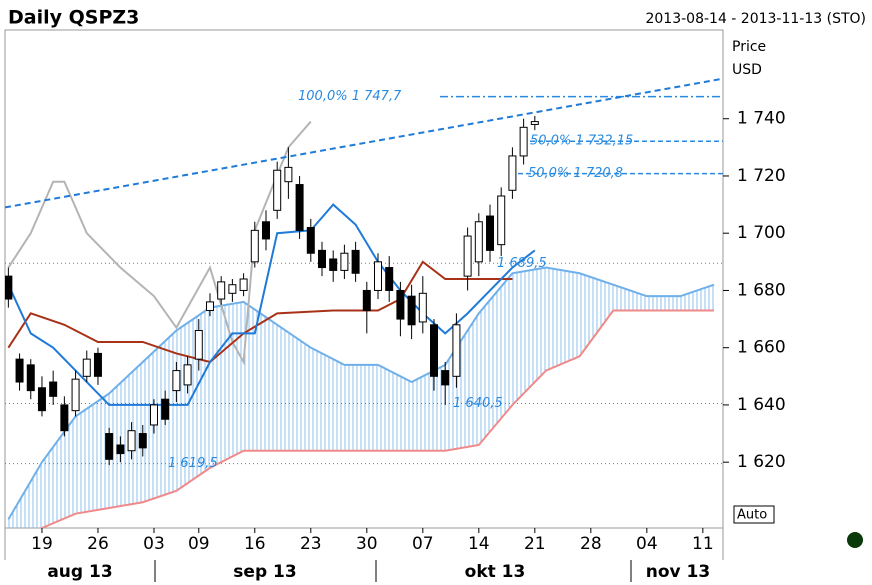  I want to click on auto-button, so click(754, 514).